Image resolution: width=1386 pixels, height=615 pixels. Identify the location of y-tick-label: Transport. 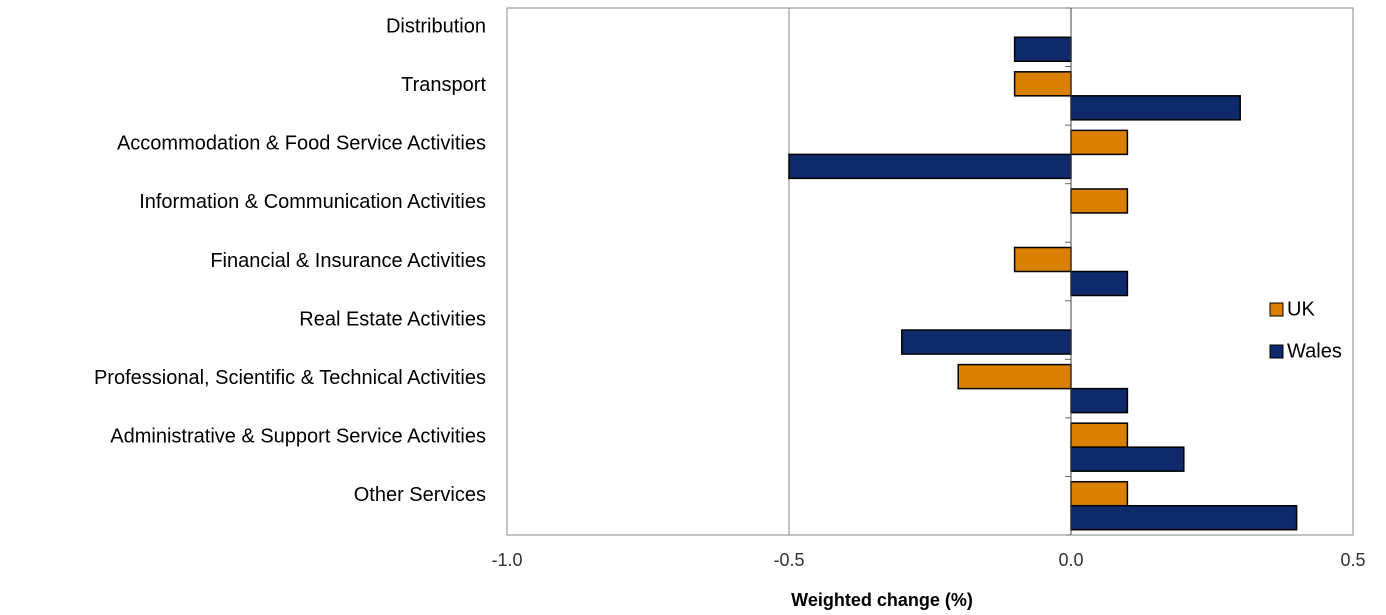
(443, 85).